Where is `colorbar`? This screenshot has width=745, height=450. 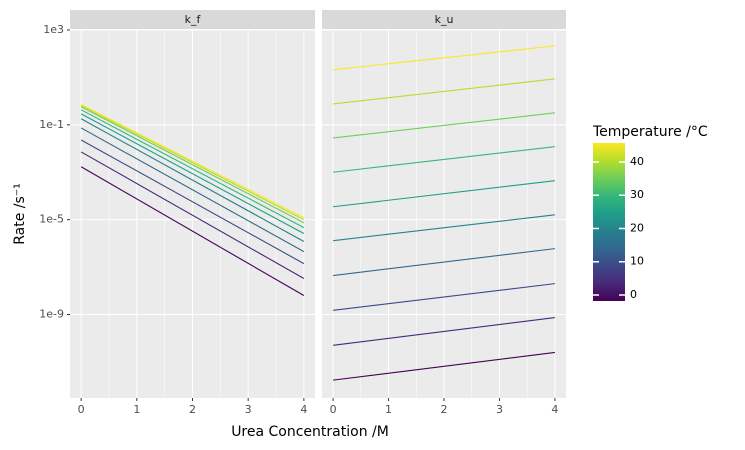
colorbar is located at coordinates (609, 222).